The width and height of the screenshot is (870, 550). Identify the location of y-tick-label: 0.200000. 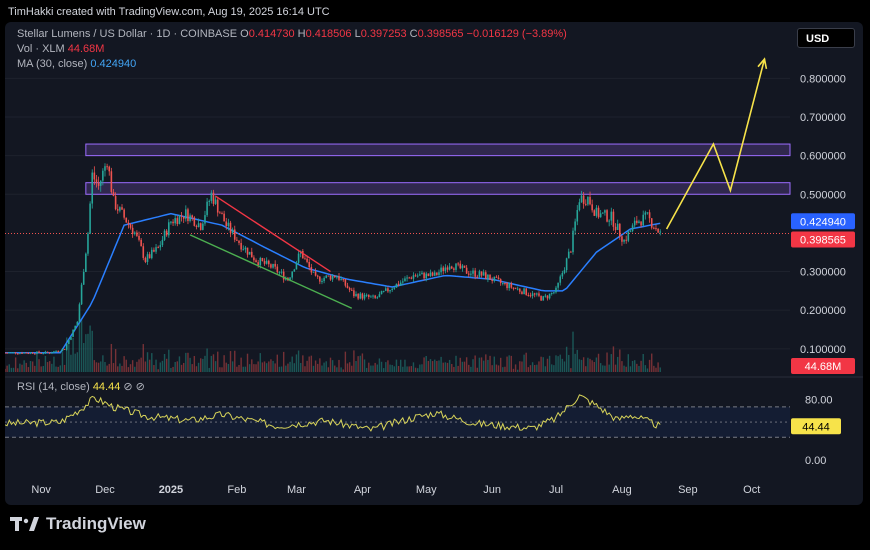
(823, 311).